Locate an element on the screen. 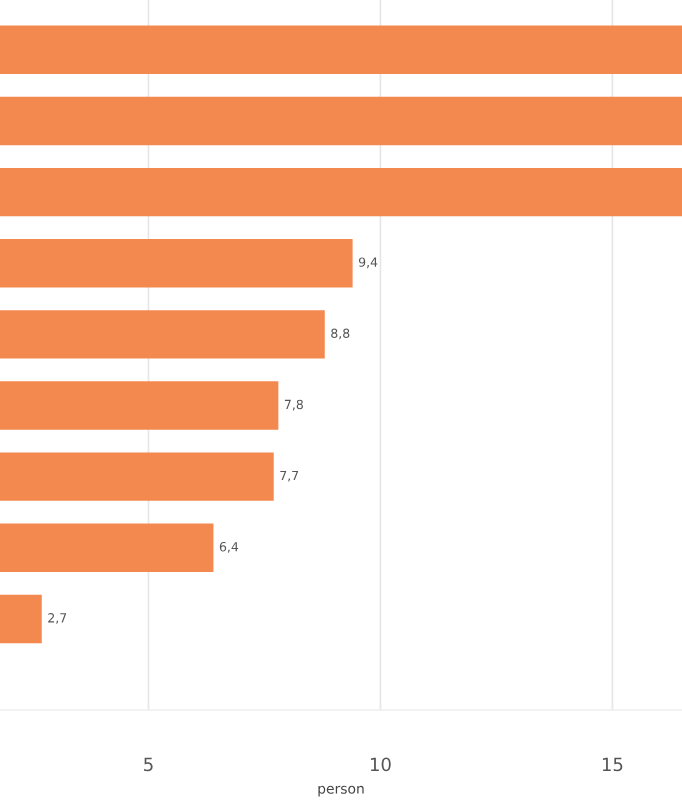 Image resolution: width=682 pixels, height=800 pixels. x-tick-label: 10 is located at coordinates (380, 764).